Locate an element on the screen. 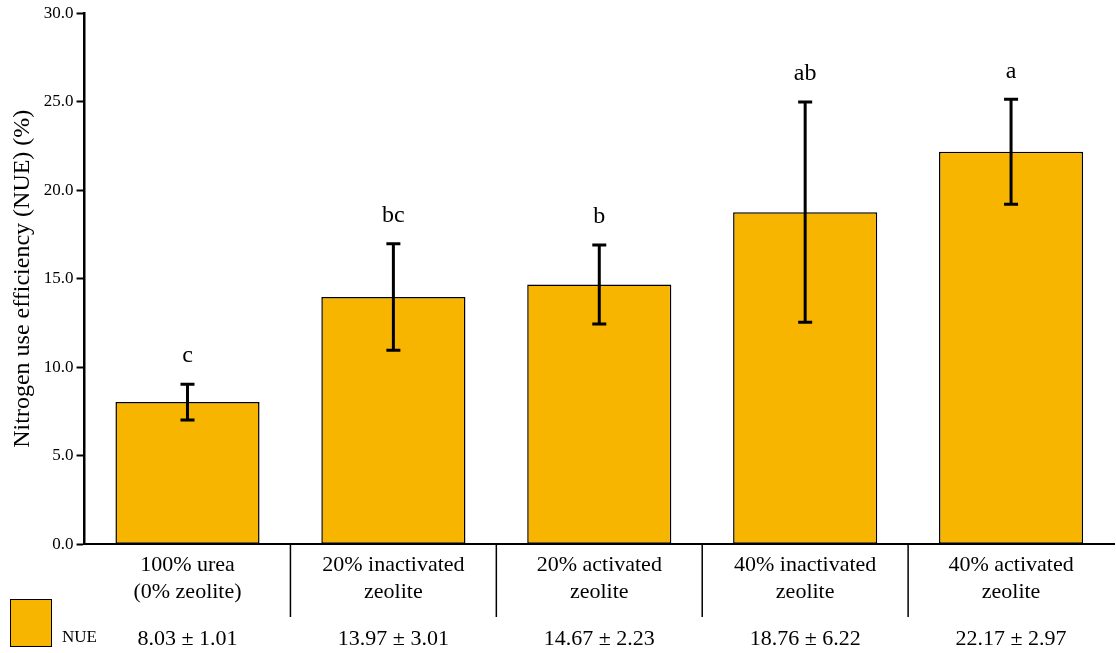  y-tick-label: 30.0 is located at coordinates (58, 12).